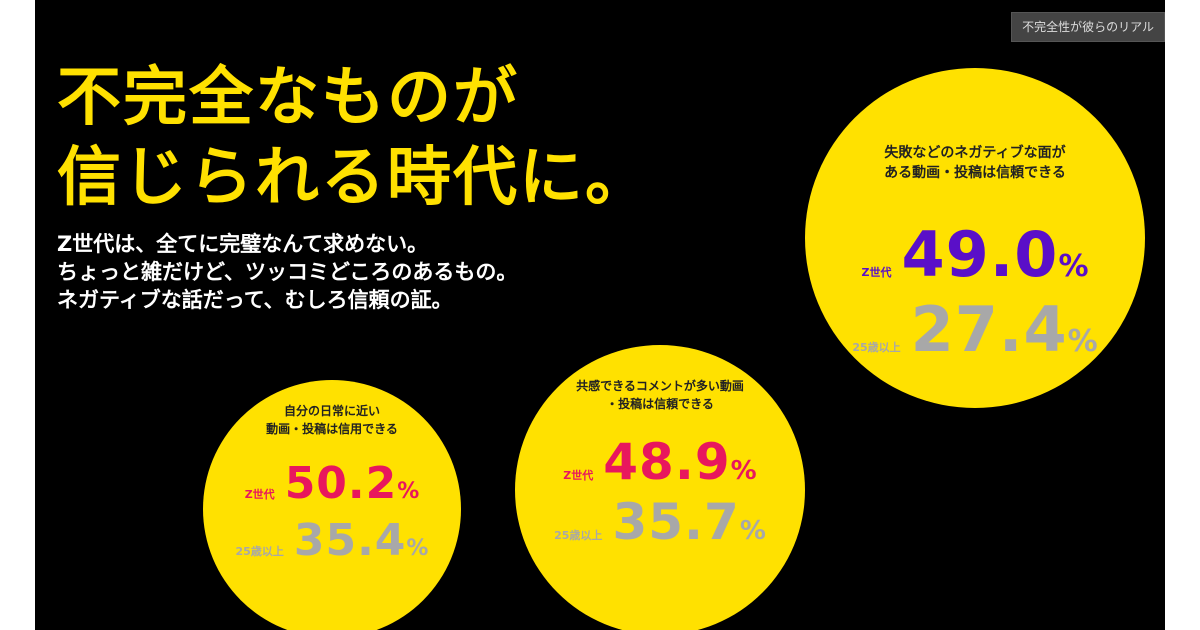 Image resolution: width=1200 pixels, height=630 pixels. I want to click on z-gen-value: 49.0, so click(980, 254).